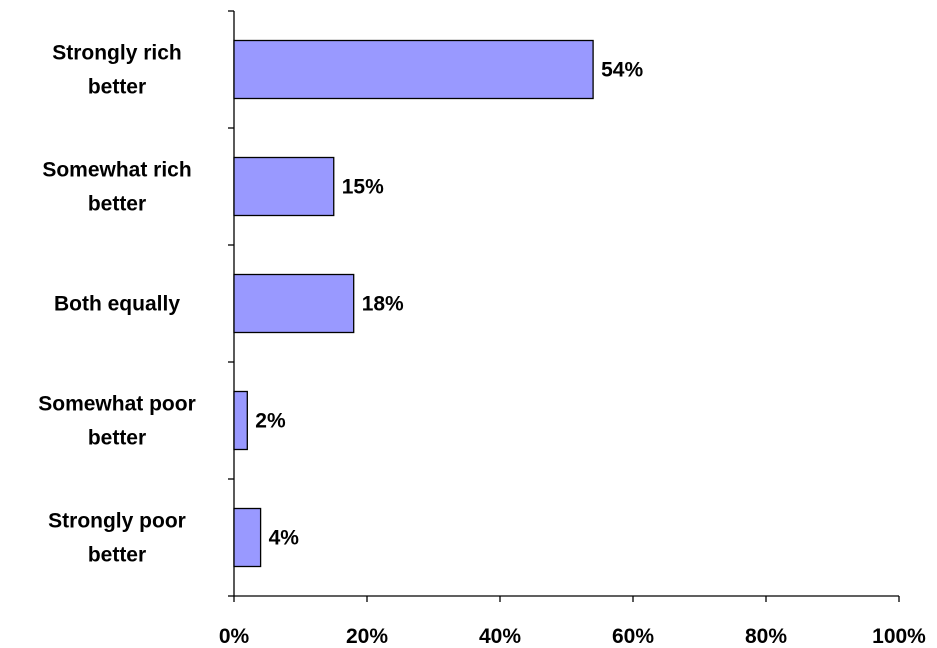 The width and height of the screenshot is (937, 648). What do you see at coordinates (117, 521) in the screenshot?
I see `category-label-line: Strongly poor` at bounding box center [117, 521].